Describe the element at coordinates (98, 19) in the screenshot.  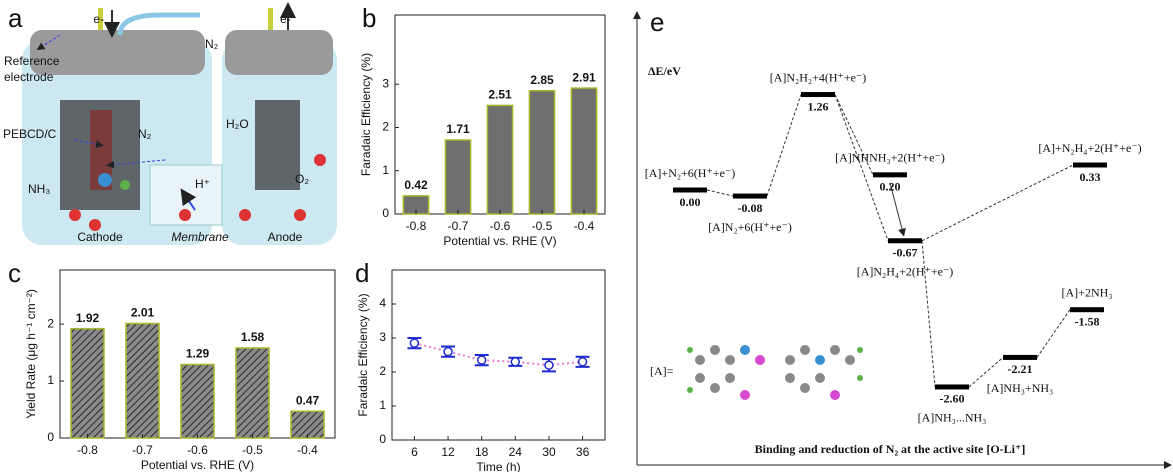
I see `label: e-` at that location.